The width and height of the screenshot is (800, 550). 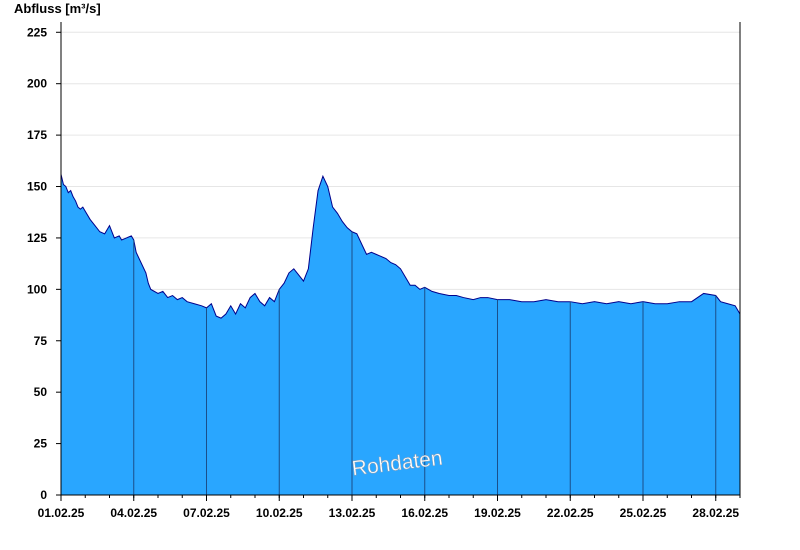 I want to click on y-tick-label: 0, so click(x=43, y=495).